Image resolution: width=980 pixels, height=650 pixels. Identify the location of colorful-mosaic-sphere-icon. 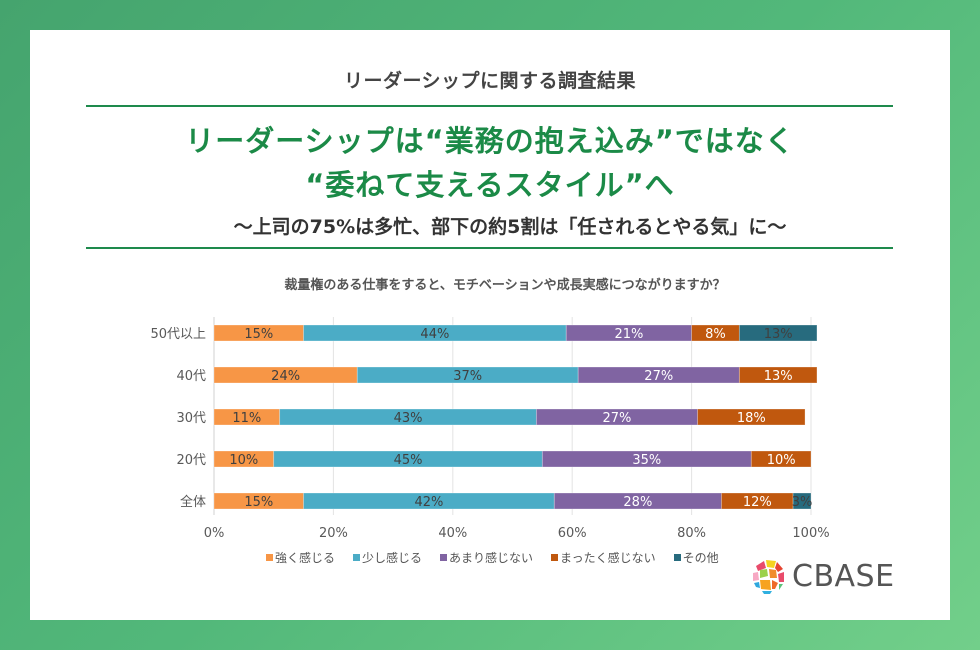
(768, 576).